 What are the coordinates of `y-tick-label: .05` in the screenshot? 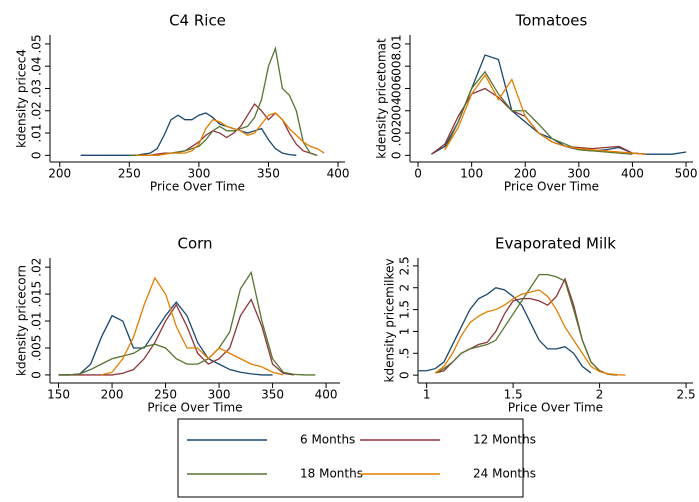 It's located at (37, 43).